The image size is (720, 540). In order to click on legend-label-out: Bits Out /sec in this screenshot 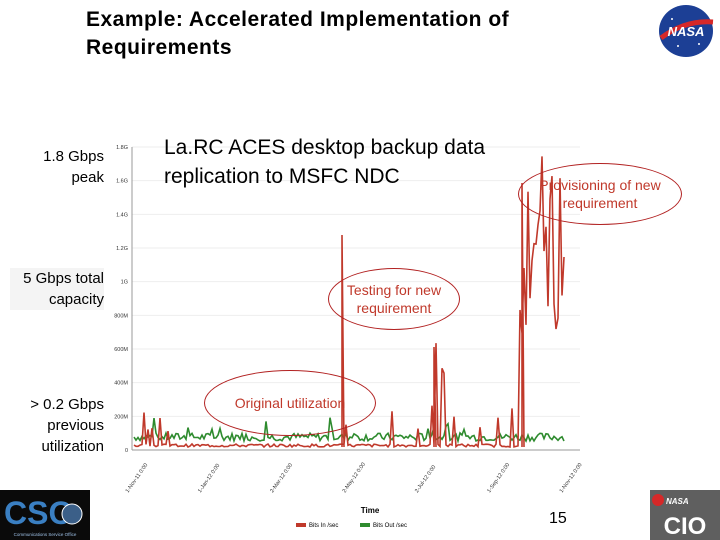, I will do `click(390, 526)`.